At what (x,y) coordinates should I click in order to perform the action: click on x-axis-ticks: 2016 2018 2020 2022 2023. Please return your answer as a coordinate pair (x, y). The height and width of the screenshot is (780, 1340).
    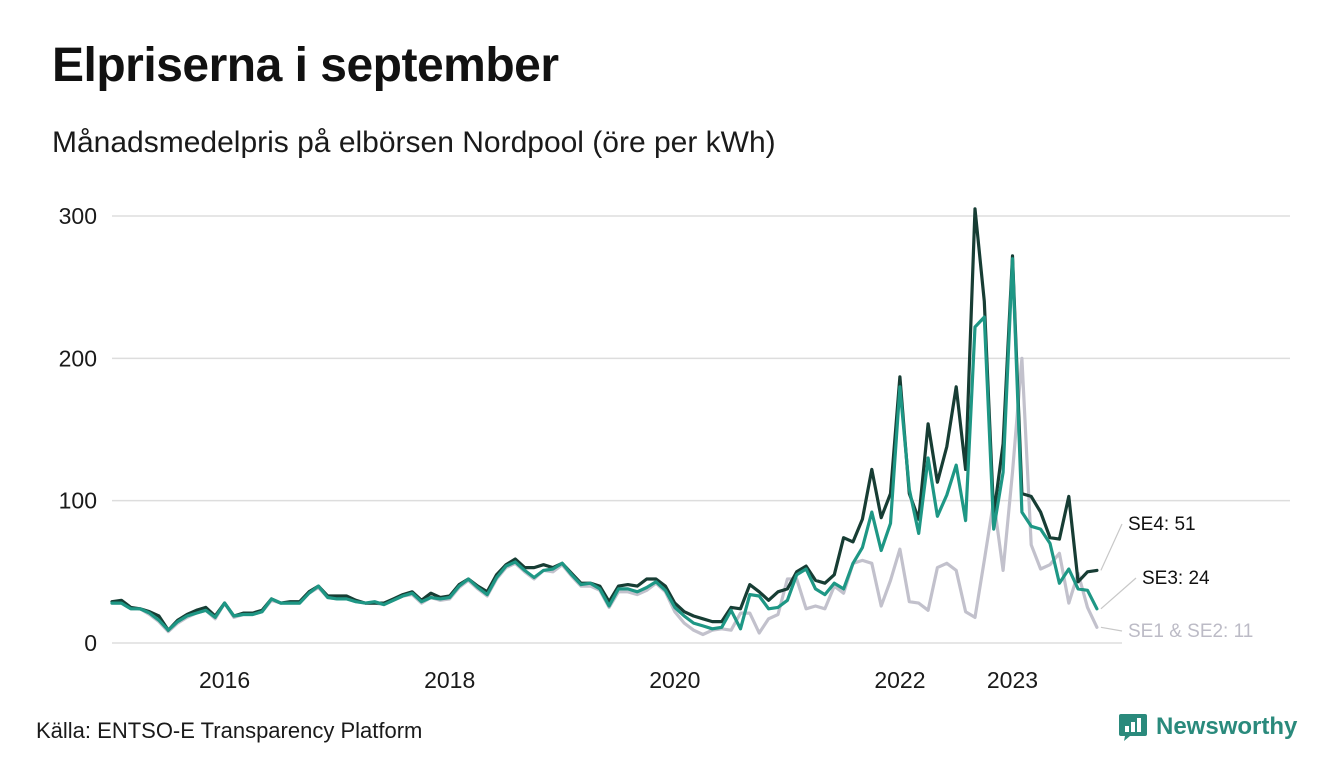
    Looking at the image, I should click on (618, 680).